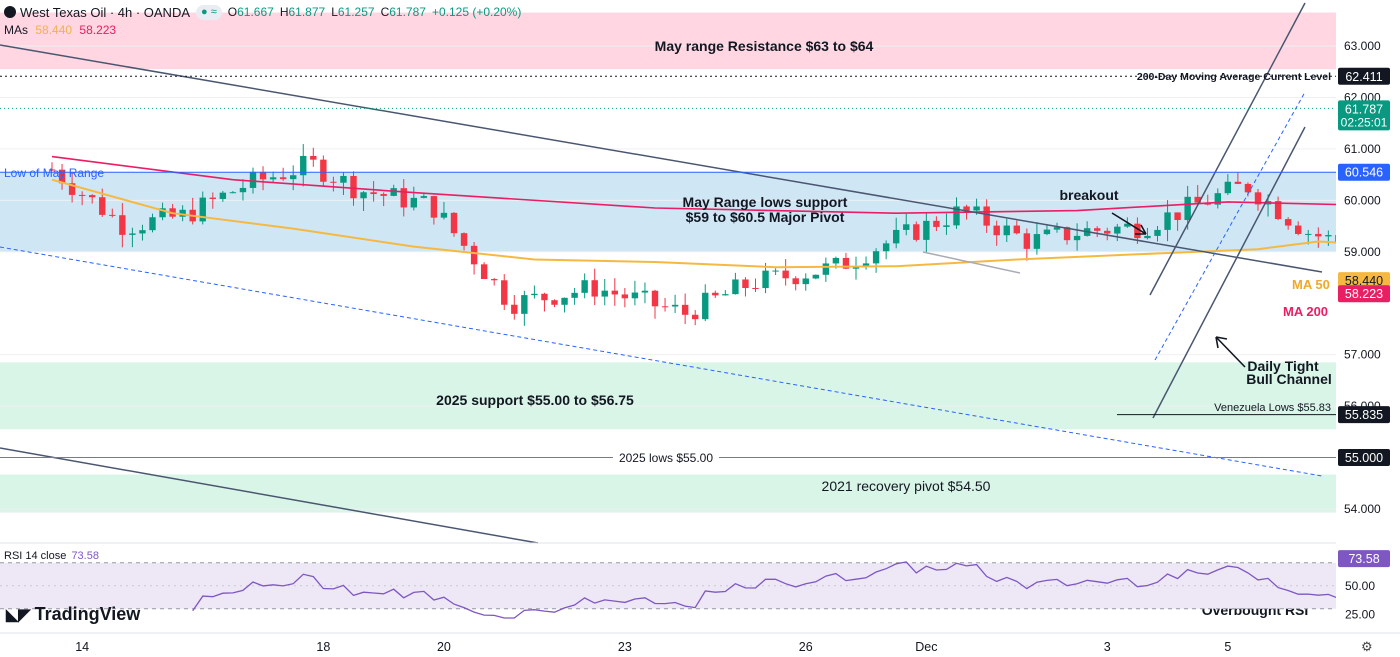 The image size is (1400, 657). Describe the element at coordinates (54, 30) in the screenshot. I see `ma50-legend-value: 58.440` at that location.